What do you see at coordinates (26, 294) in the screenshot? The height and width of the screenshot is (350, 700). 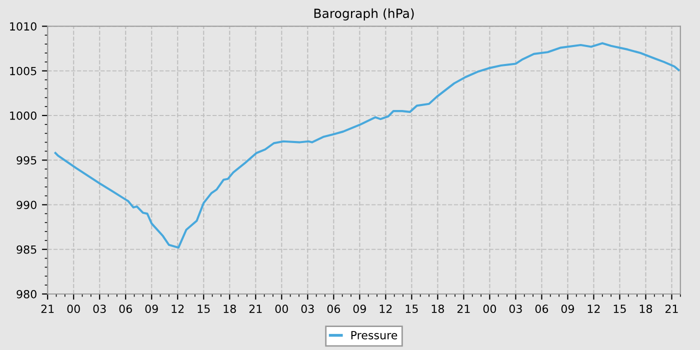 I see `y-tick-label: 980` at bounding box center [26, 294].